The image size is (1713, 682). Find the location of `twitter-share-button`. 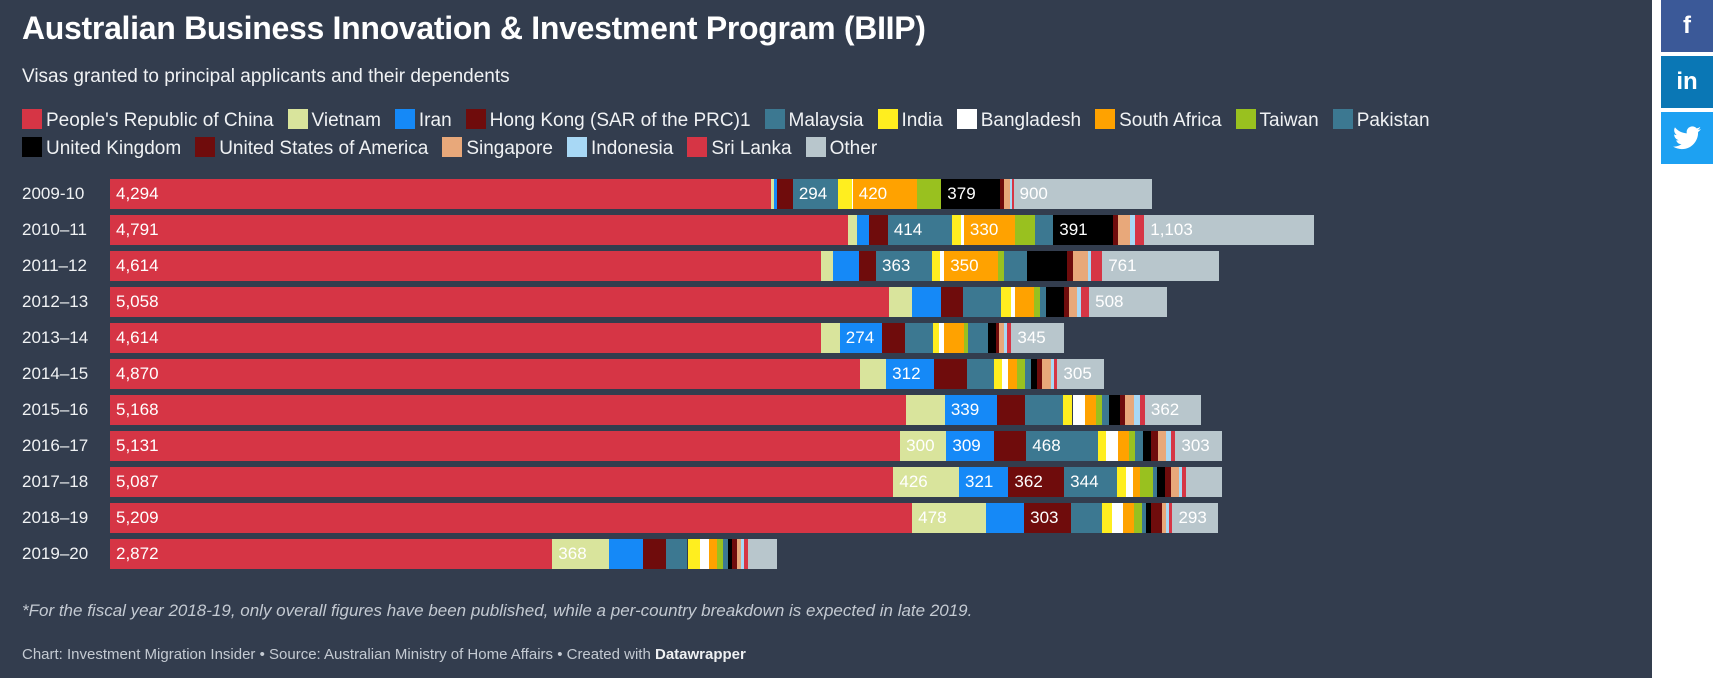

twitter-share-button is located at coordinates (1687, 138).